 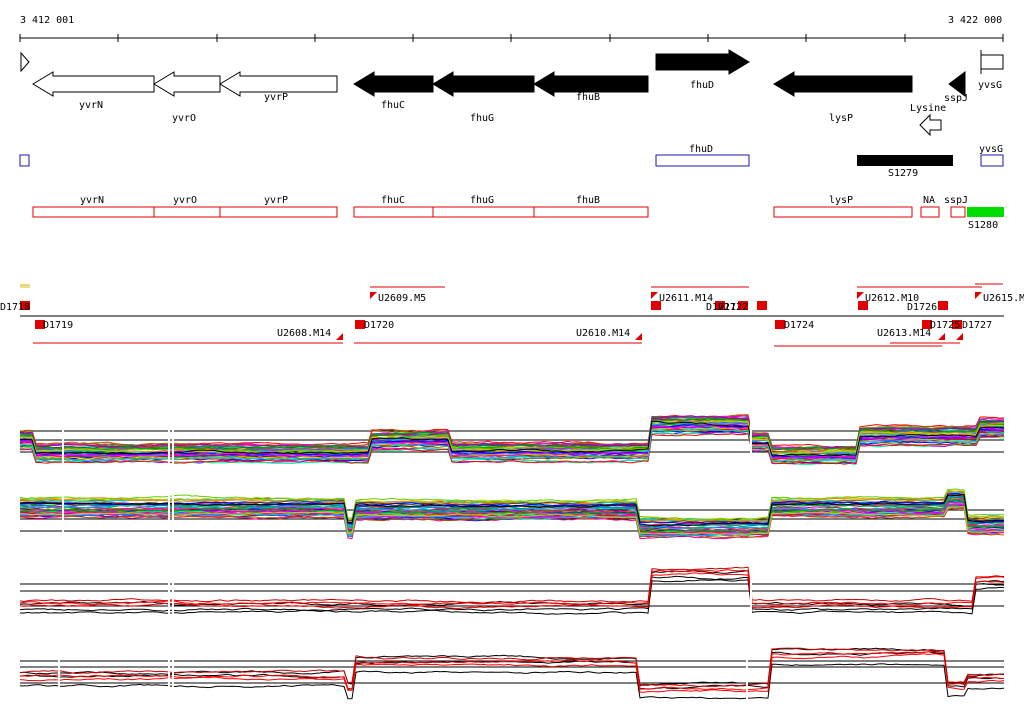 What do you see at coordinates (47, 20) in the screenshot?
I see `ruler-start: 3 412 001` at bounding box center [47, 20].